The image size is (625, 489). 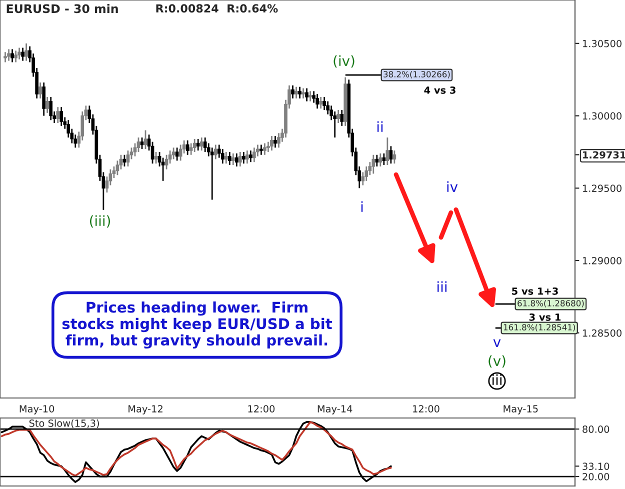 I want to click on annotation: (v), so click(x=497, y=361).